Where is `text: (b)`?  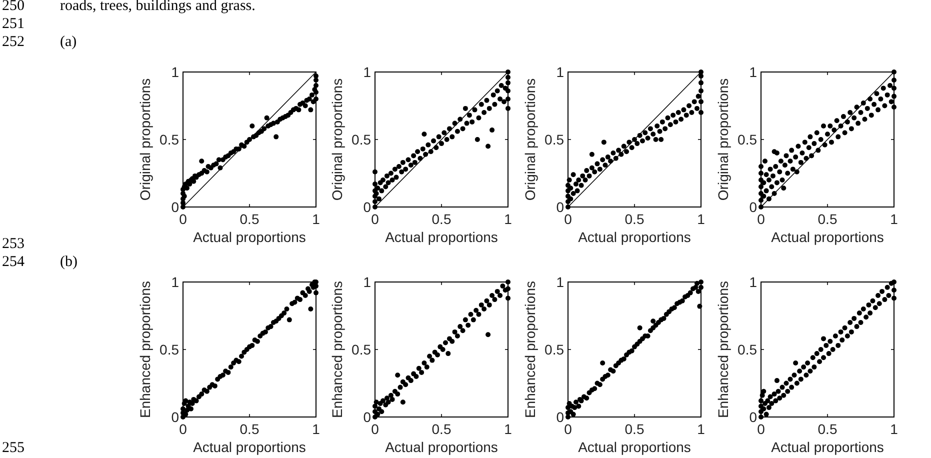
text: (b) is located at coordinates (69, 262).